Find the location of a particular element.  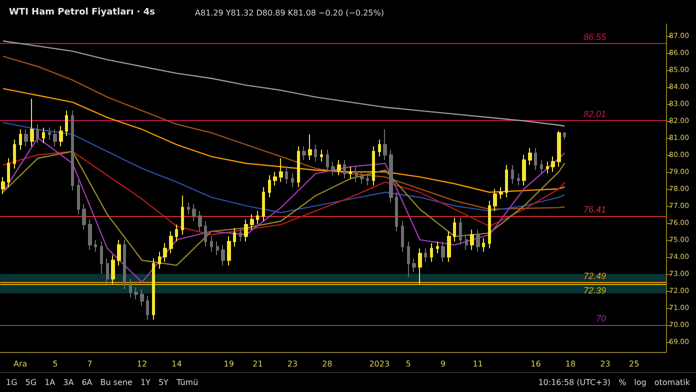

text: 3A is located at coordinates (68, 382).